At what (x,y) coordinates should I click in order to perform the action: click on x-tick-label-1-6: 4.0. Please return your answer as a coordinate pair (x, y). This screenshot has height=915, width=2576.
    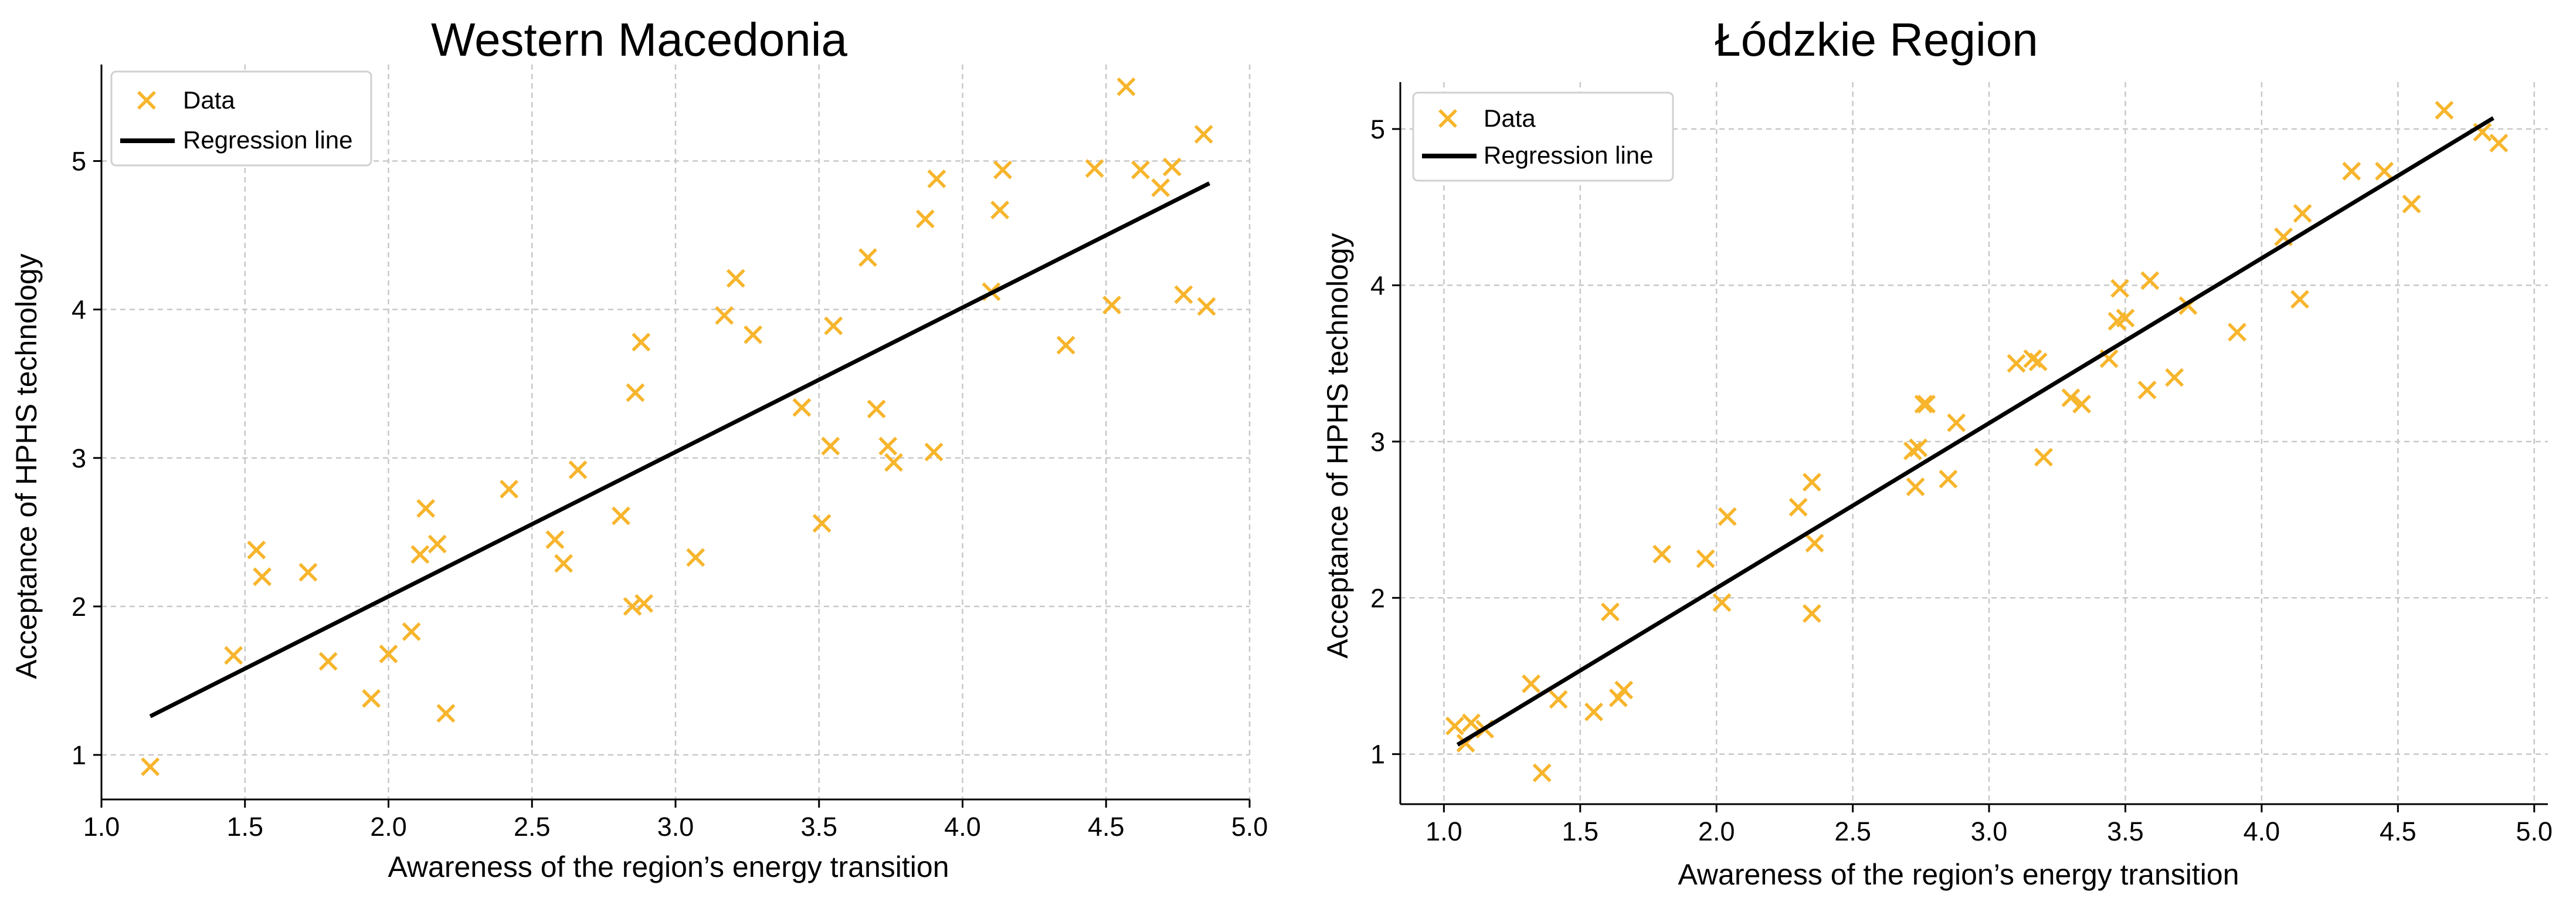
    Looking at the image, I should click on (962, 827).